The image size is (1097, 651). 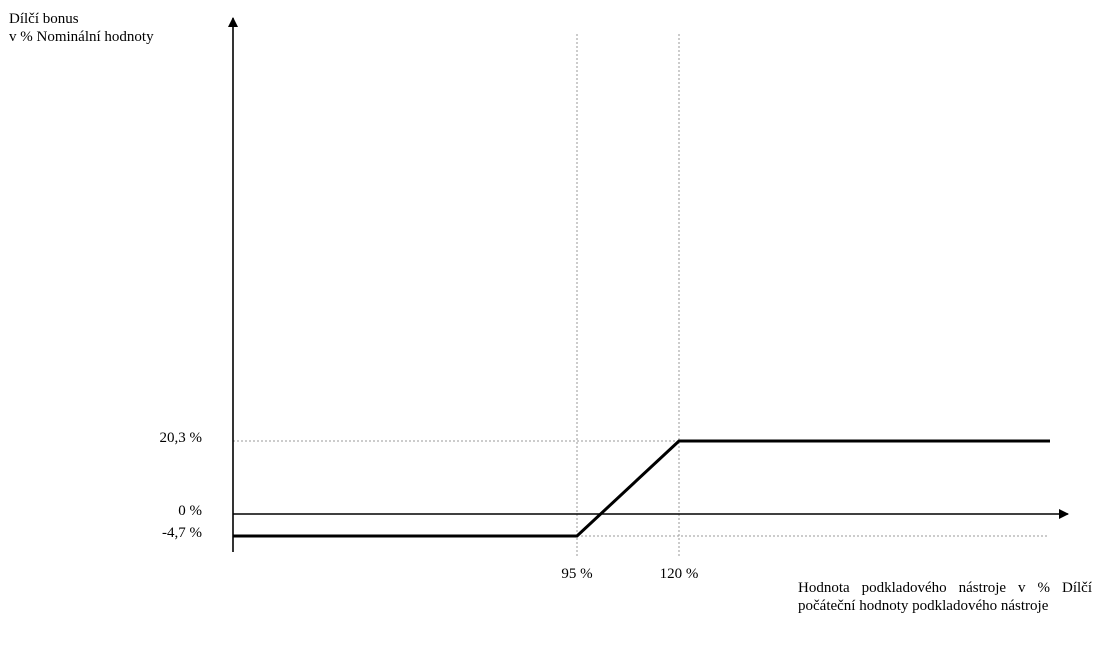 What do you see at coordinates (182, 533) in the screenshot?
I see `y-tick-label-minus-4-7: -4,7 %` at bounding box center [182, 533].